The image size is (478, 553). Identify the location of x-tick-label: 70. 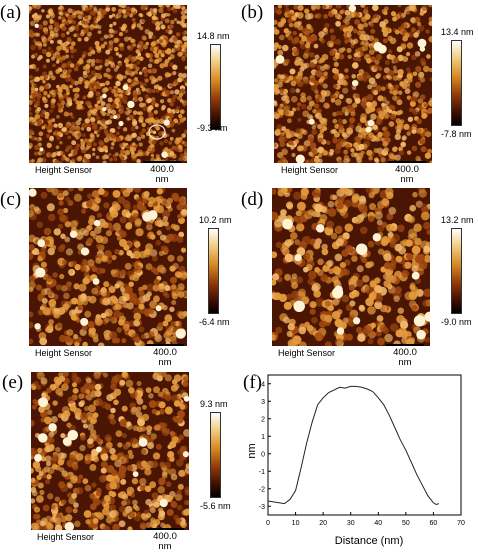
(461, 523).